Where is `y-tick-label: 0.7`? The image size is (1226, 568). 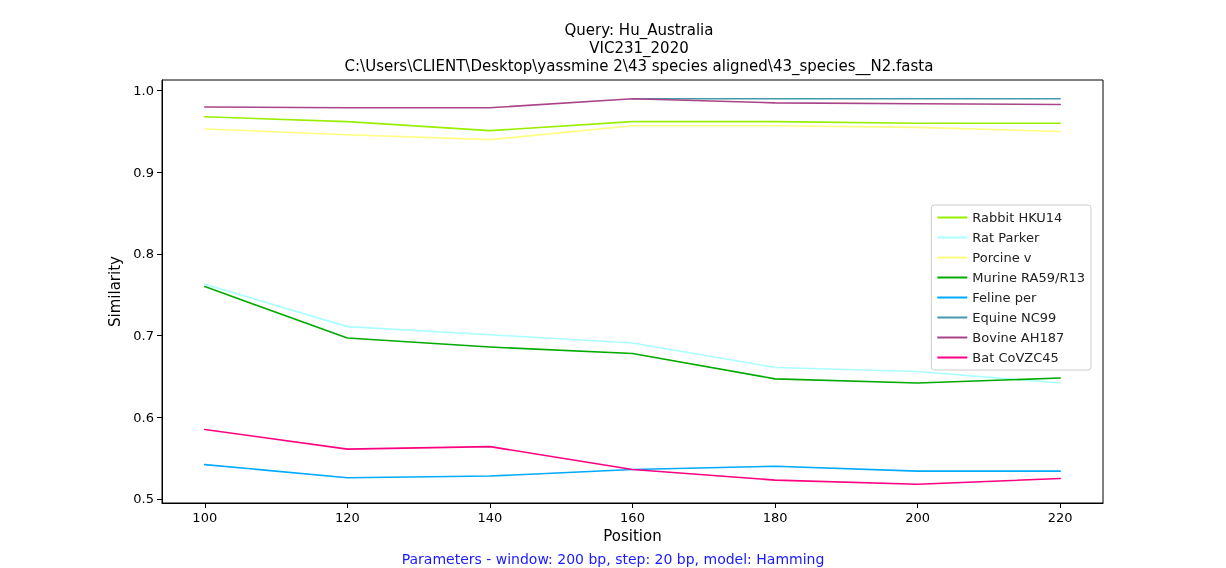 y-tick-label: 0.7 is located at coordinates (143, 336).